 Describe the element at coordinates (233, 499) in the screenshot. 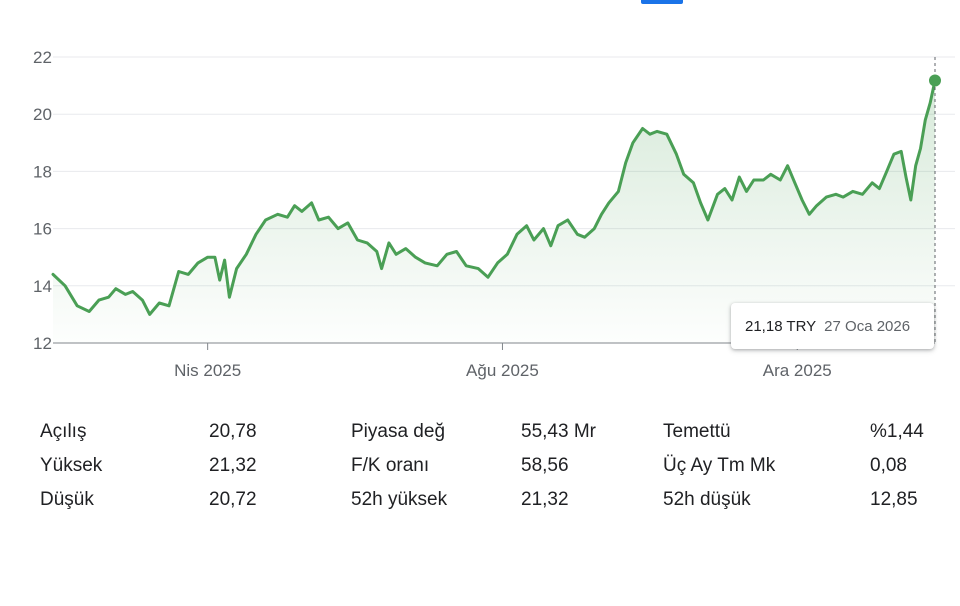

I see `stat-value: 20,72` at that location.